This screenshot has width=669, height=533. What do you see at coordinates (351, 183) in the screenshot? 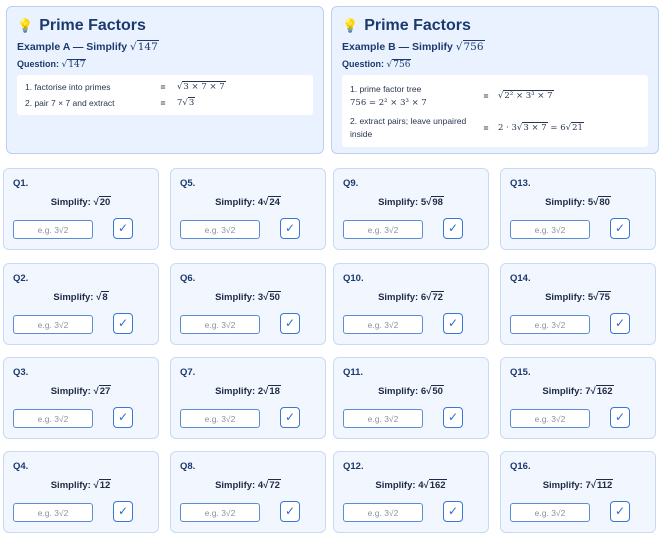
I see `question-number: Q9.` at bounding box center [351, 183].